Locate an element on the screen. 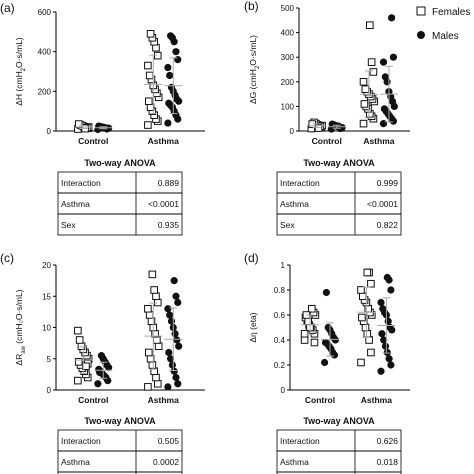 This screenshot has height=474, width=474. x-category-label: Control is located at coordinates (93, 141).